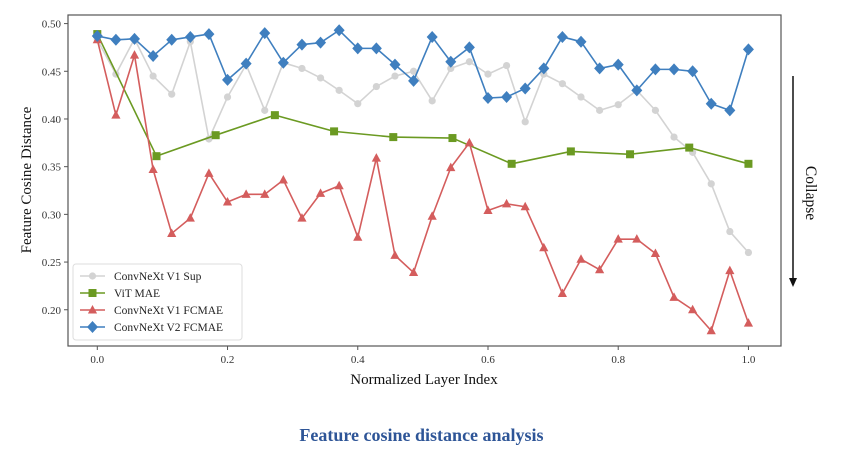 This screenshot has height=463, width=843. I want to click on x-tick-label: 0.8, so click(618, 360).